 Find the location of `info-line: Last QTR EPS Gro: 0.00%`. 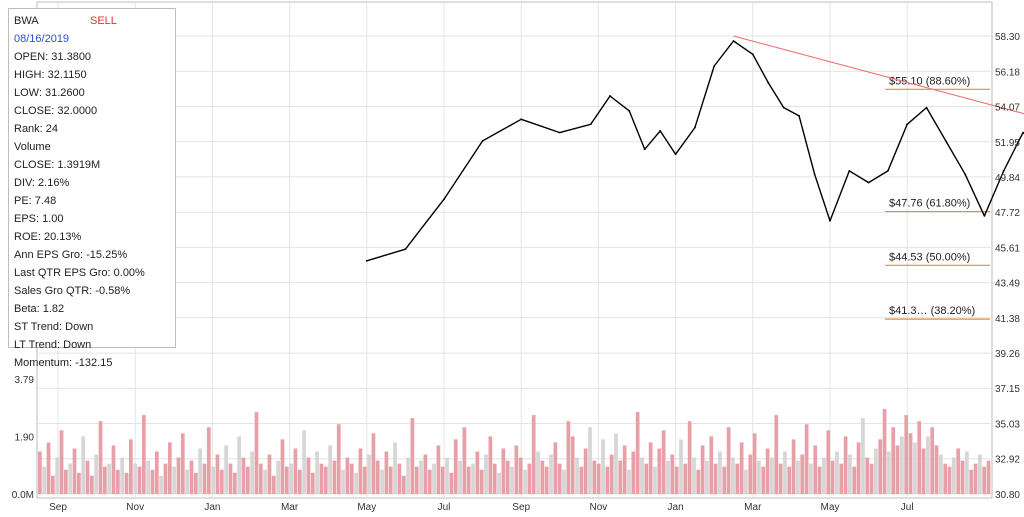

info-line: Last QTR EPS Gro: 0.00% is located at coordinates (92, 273).